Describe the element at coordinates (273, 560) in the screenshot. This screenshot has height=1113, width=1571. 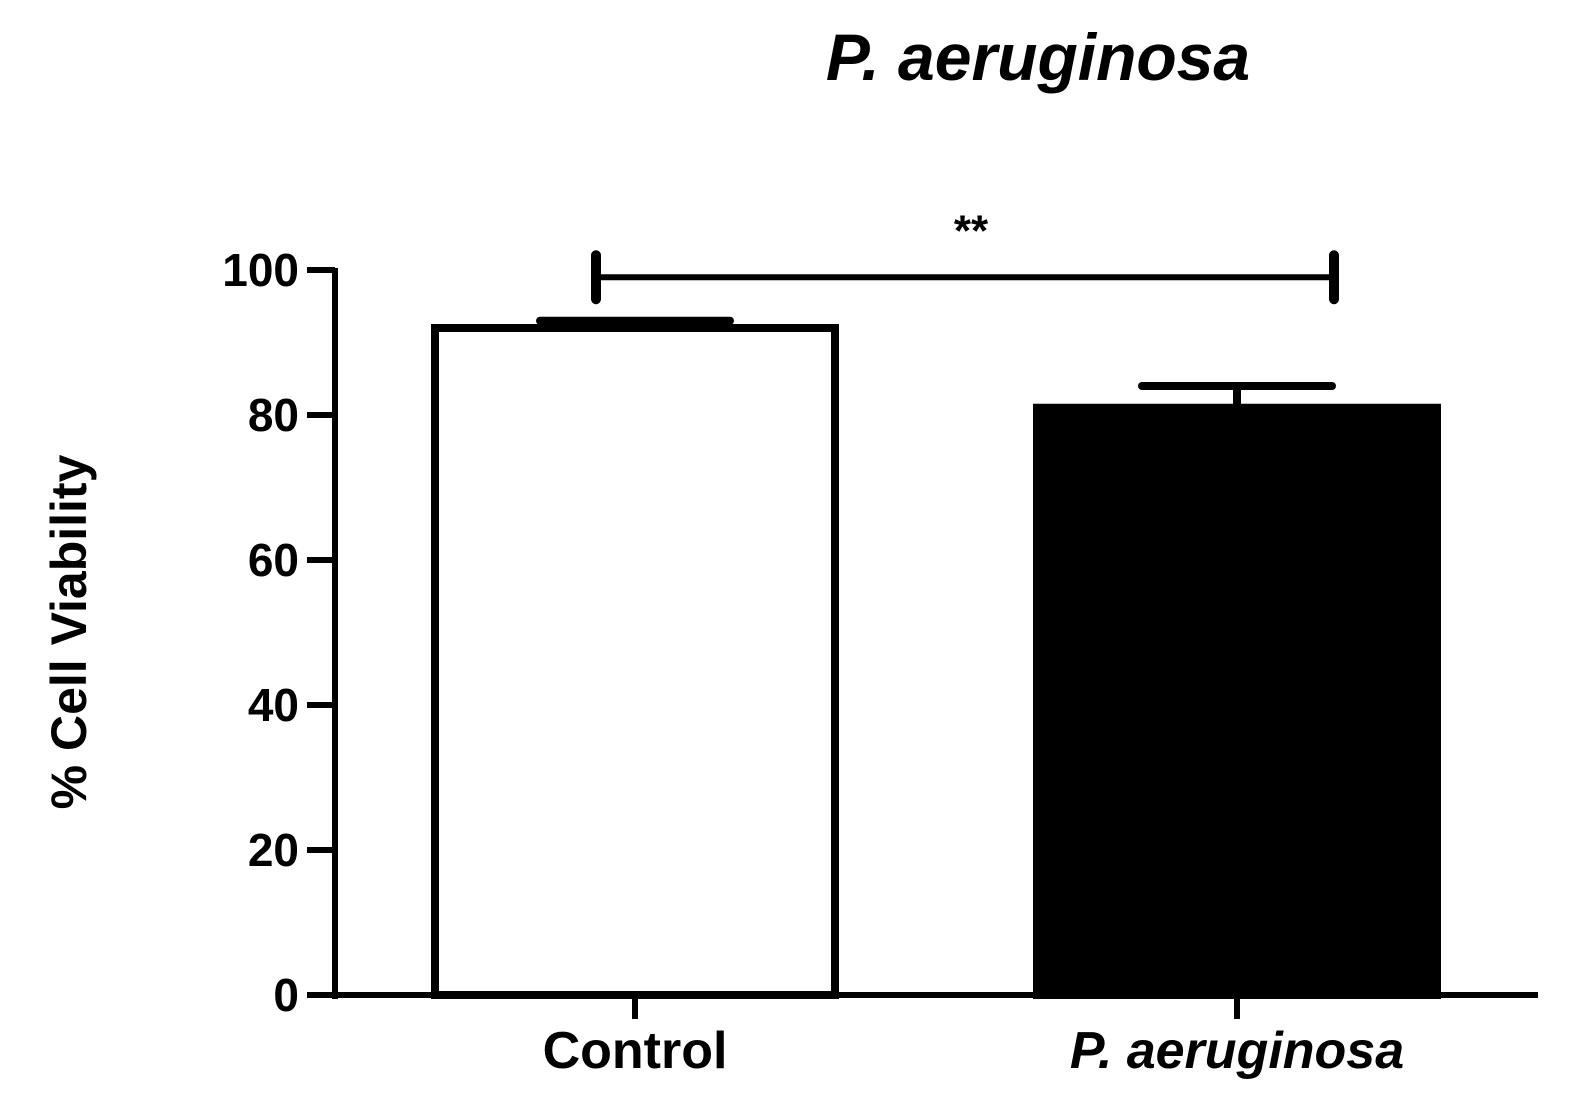
I see `y-tick-label-60: 60` at that location.